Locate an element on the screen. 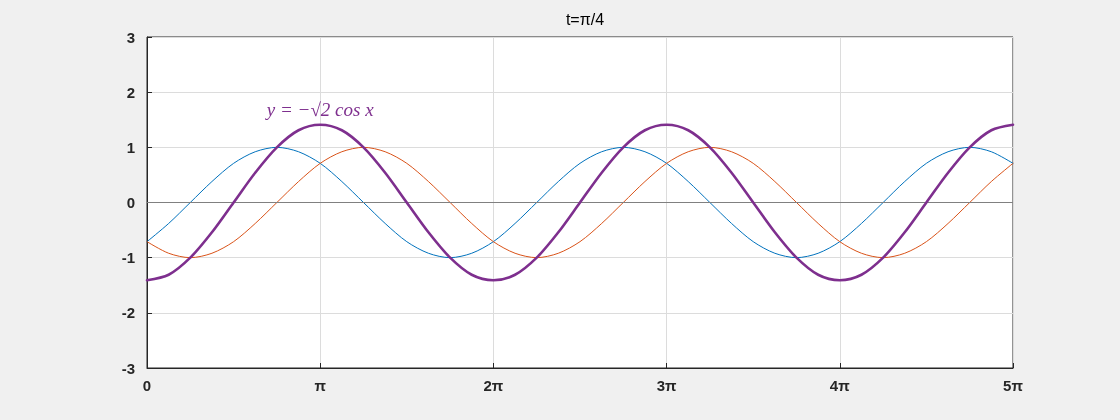  chart-title: t=π/4 is located at coordinates (585, 19).